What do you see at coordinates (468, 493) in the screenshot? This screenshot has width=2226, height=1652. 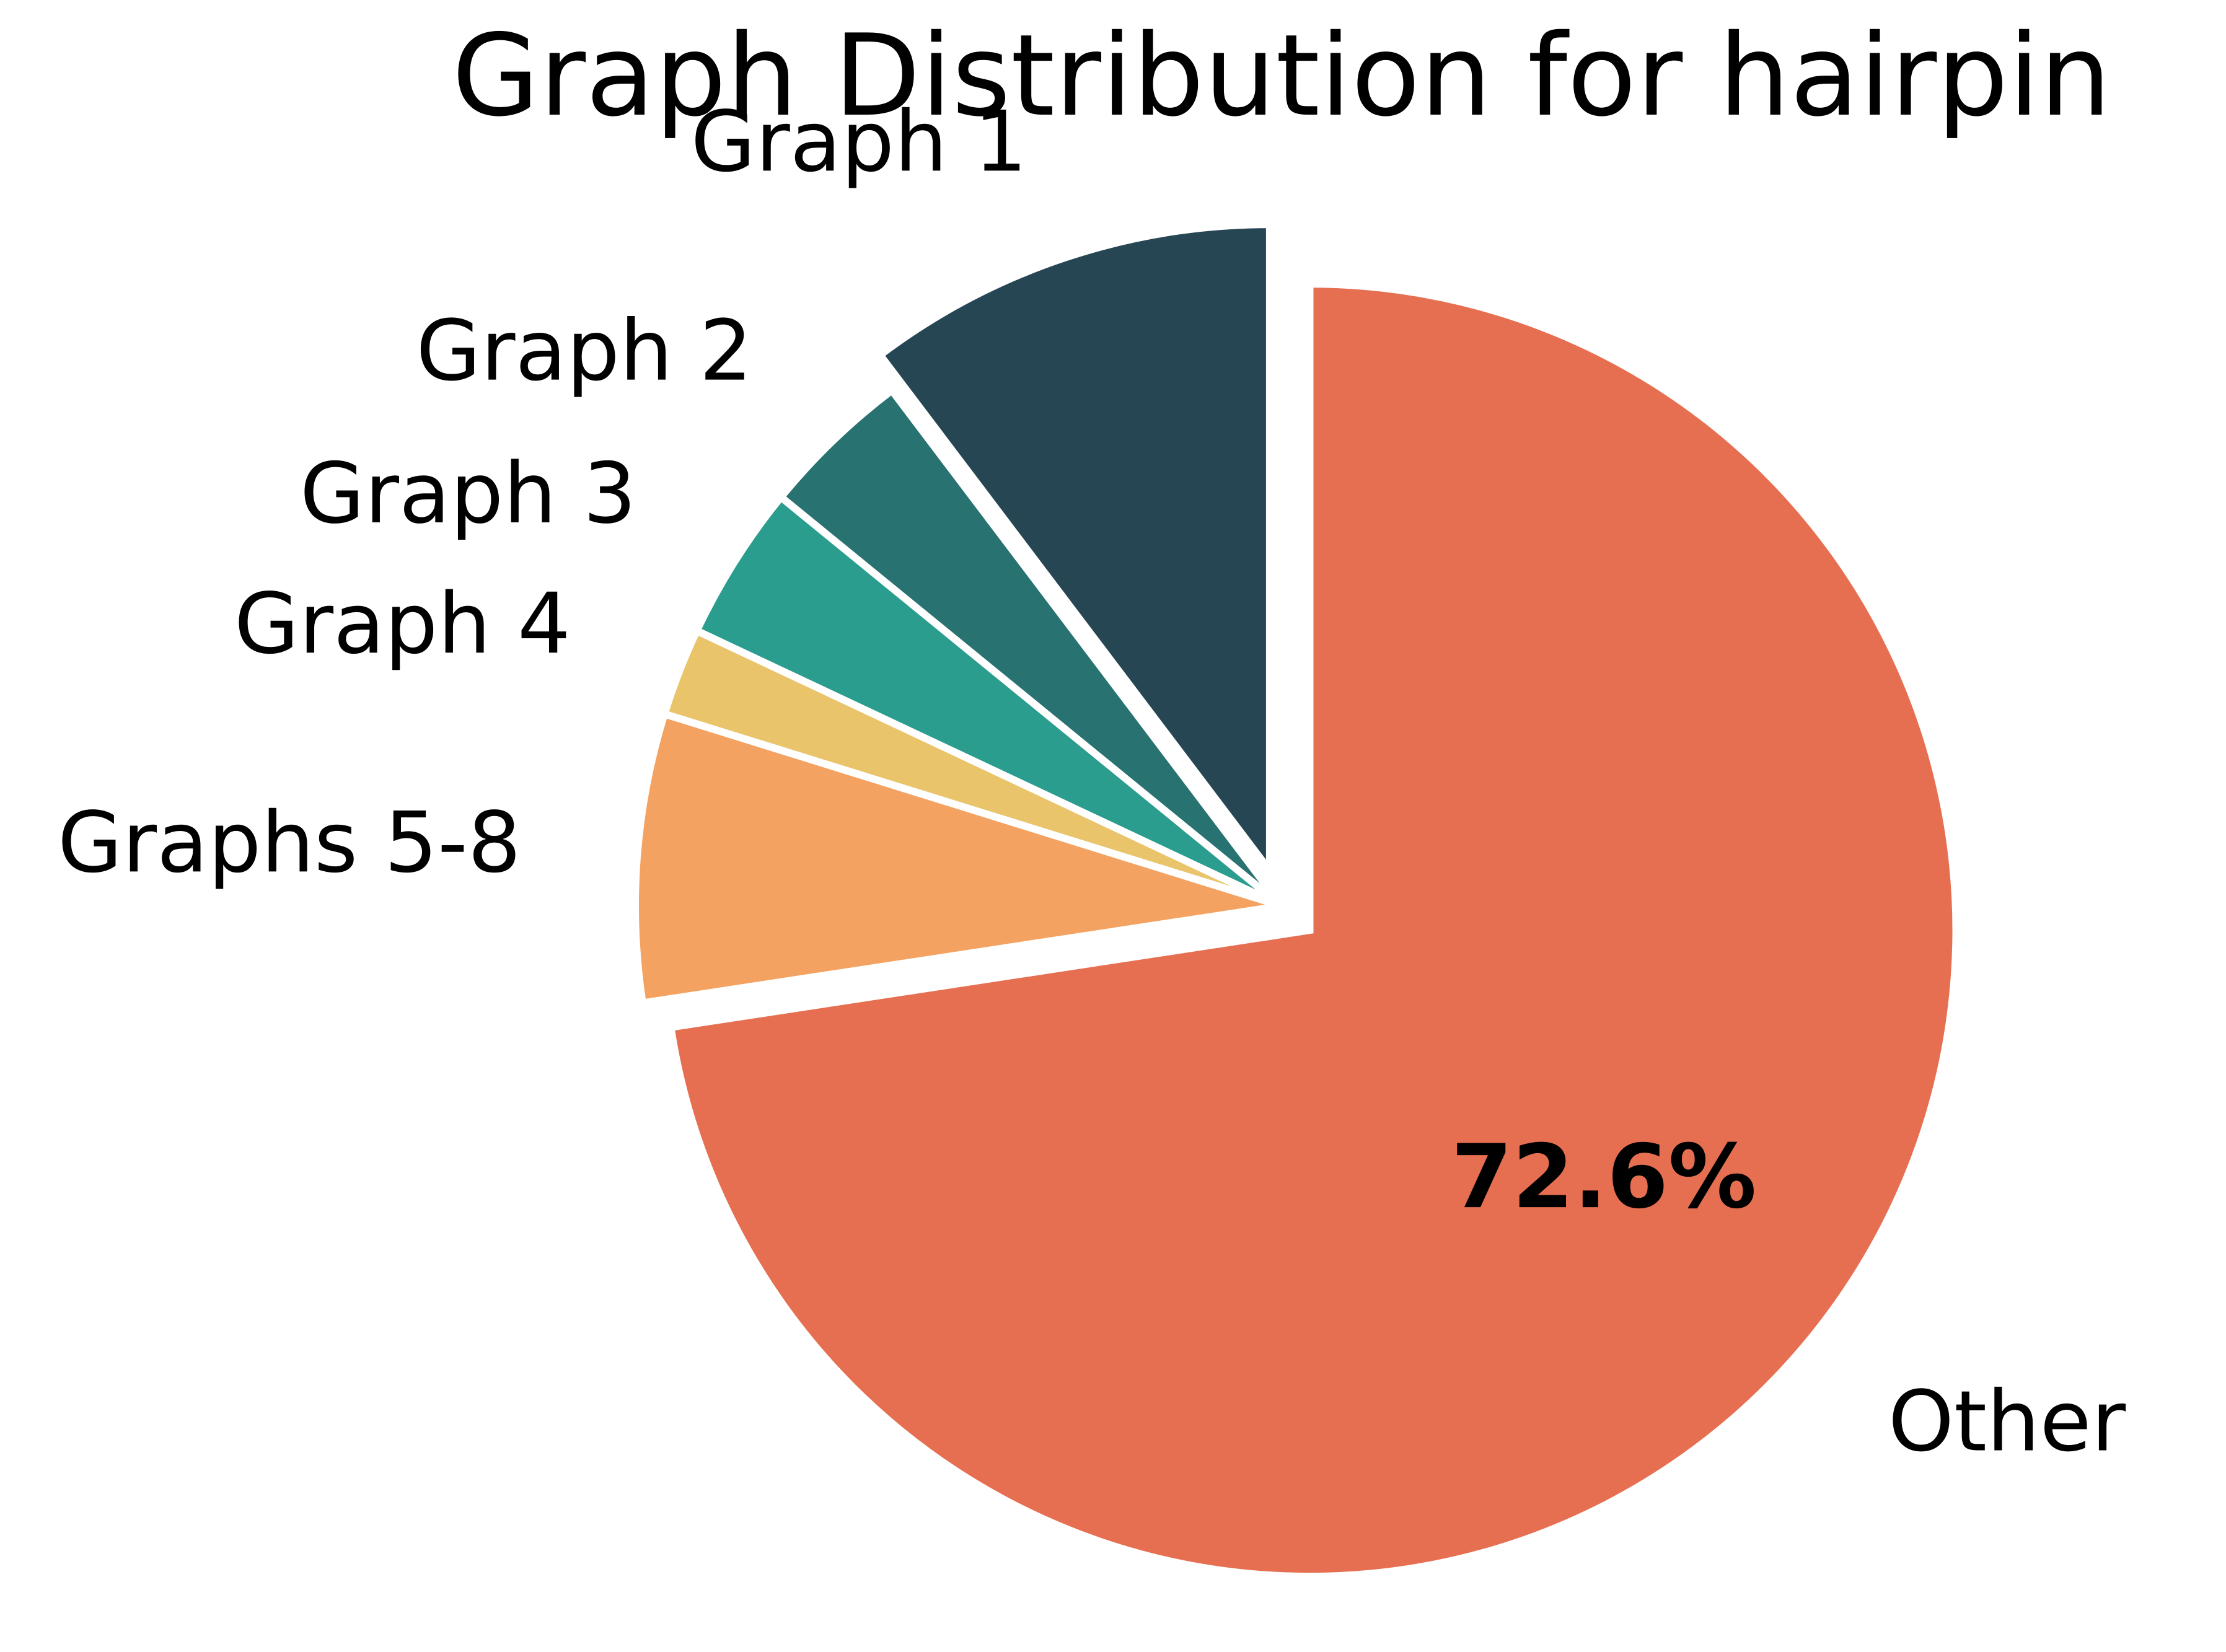 I see `slice-label-3: Graph 3` at bounding box center [468, 493].